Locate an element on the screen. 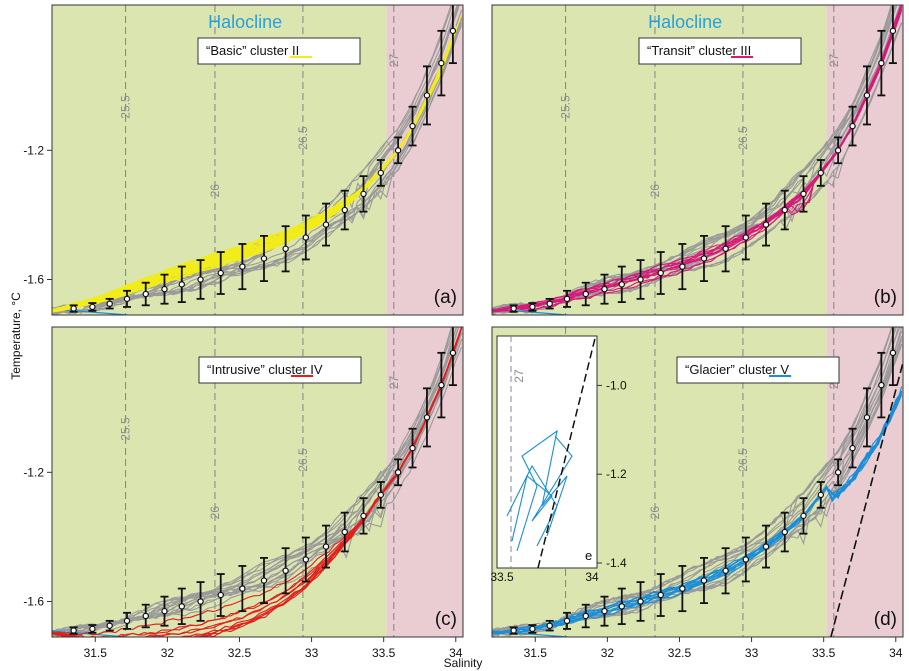 This screenshot has width=909, height=671. cluster-profile is located at coordinates (245, 194).